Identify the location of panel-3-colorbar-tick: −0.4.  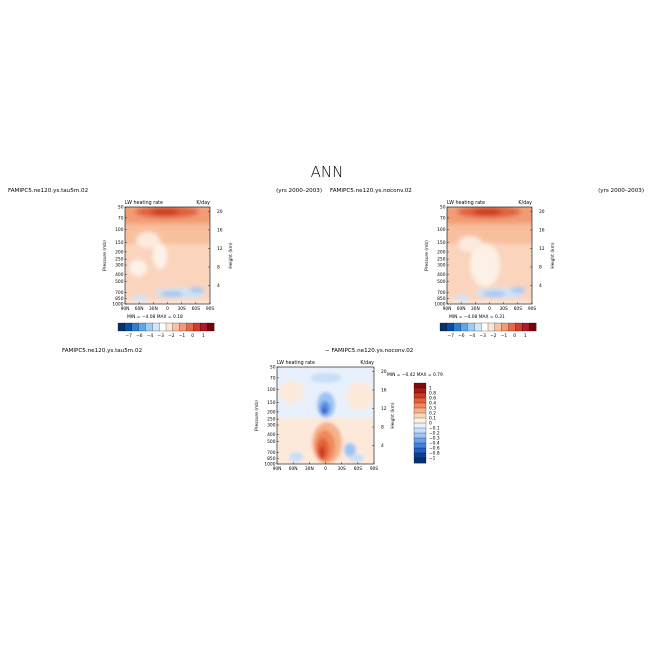
(434, 444).